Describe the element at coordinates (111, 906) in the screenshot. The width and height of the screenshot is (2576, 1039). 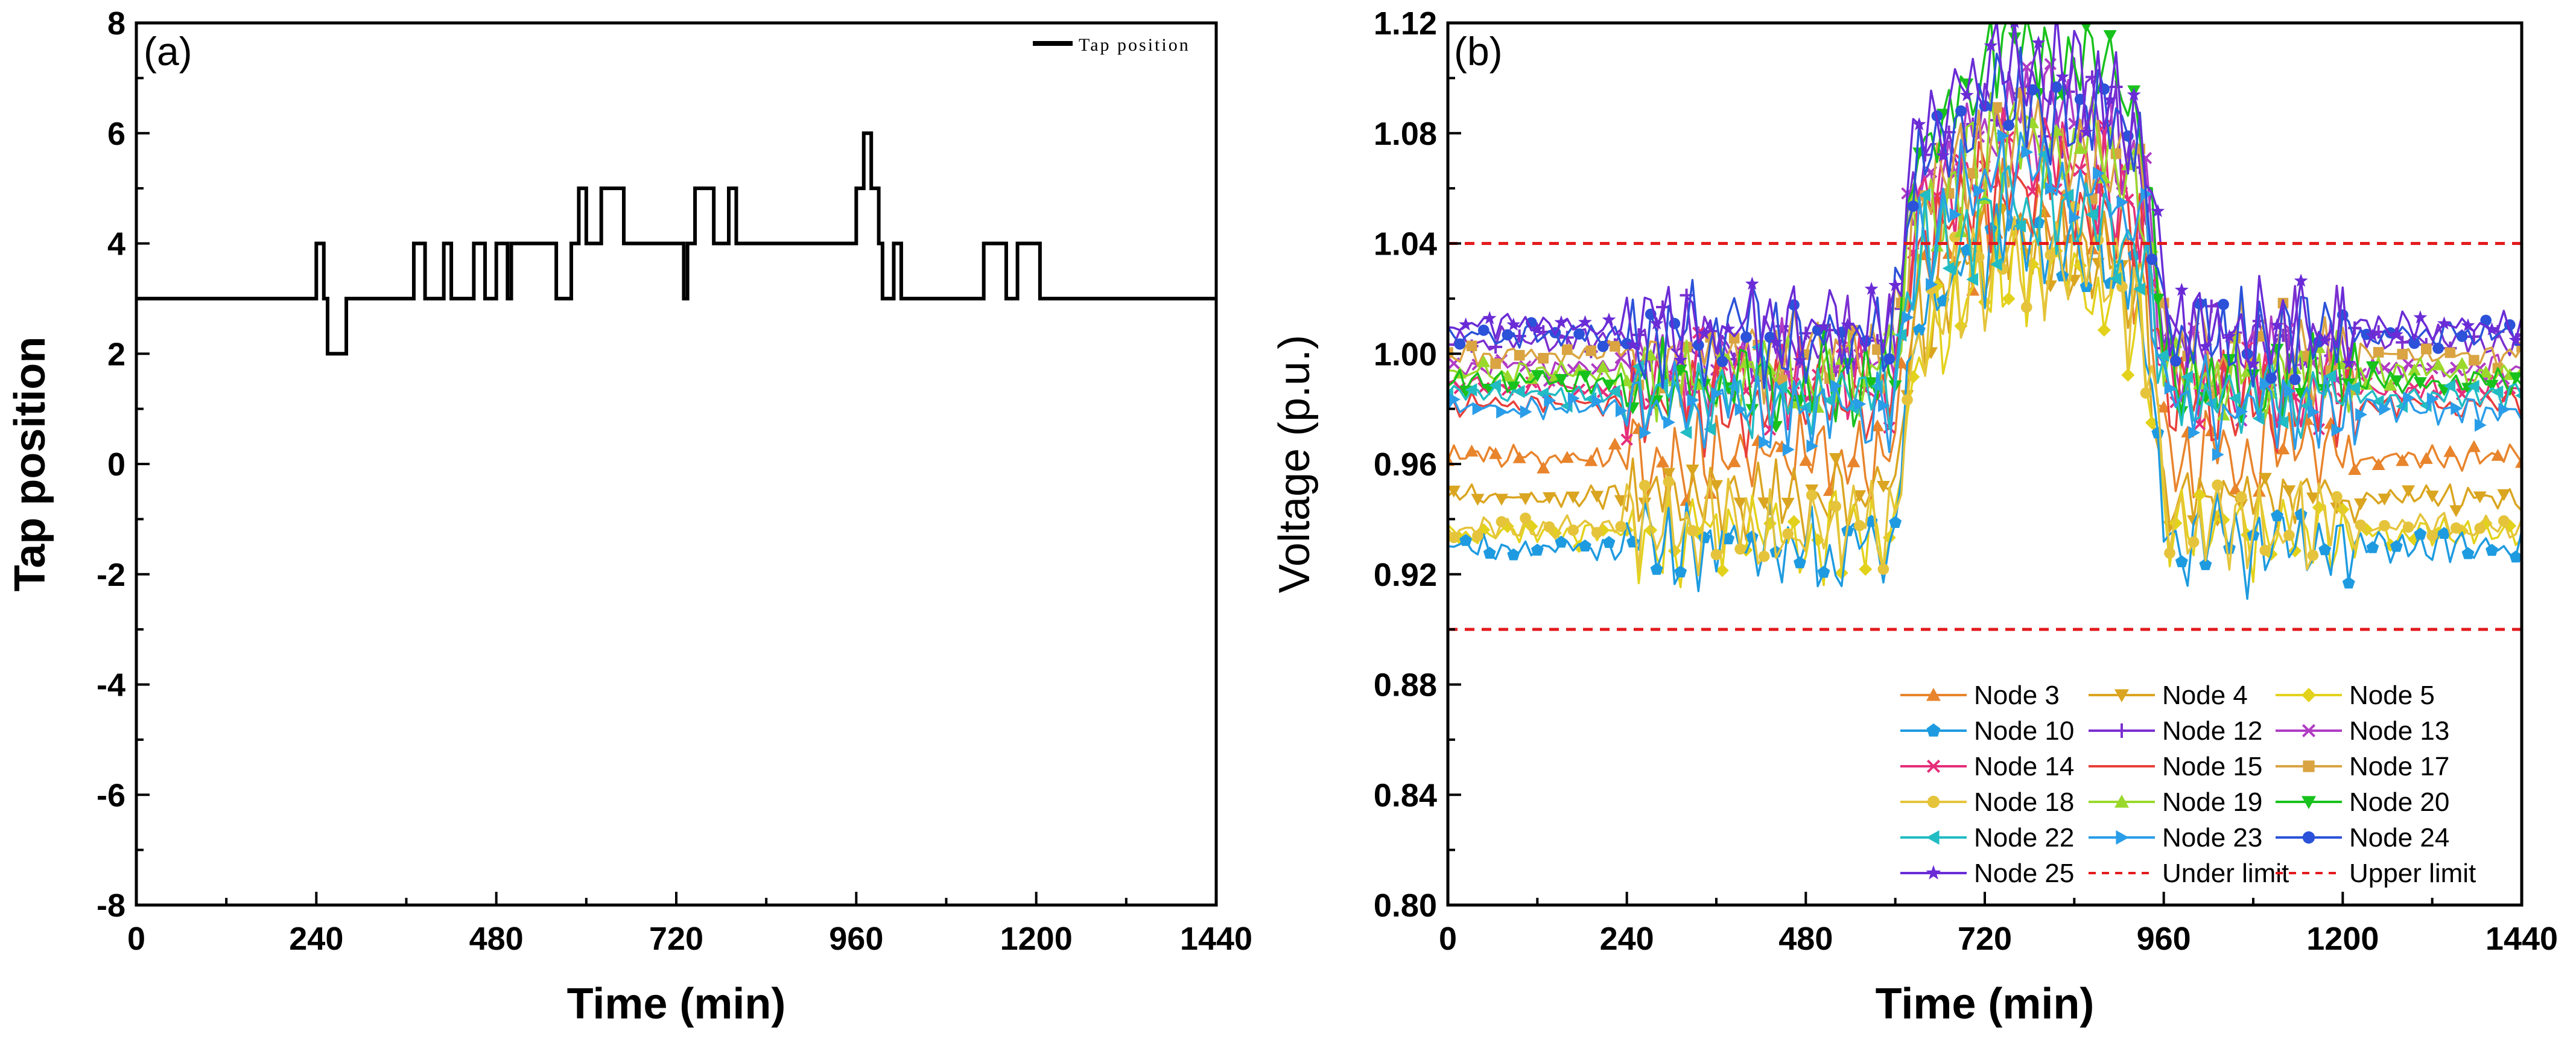
I see `panel-a-y-tick-label: -8` at that location.